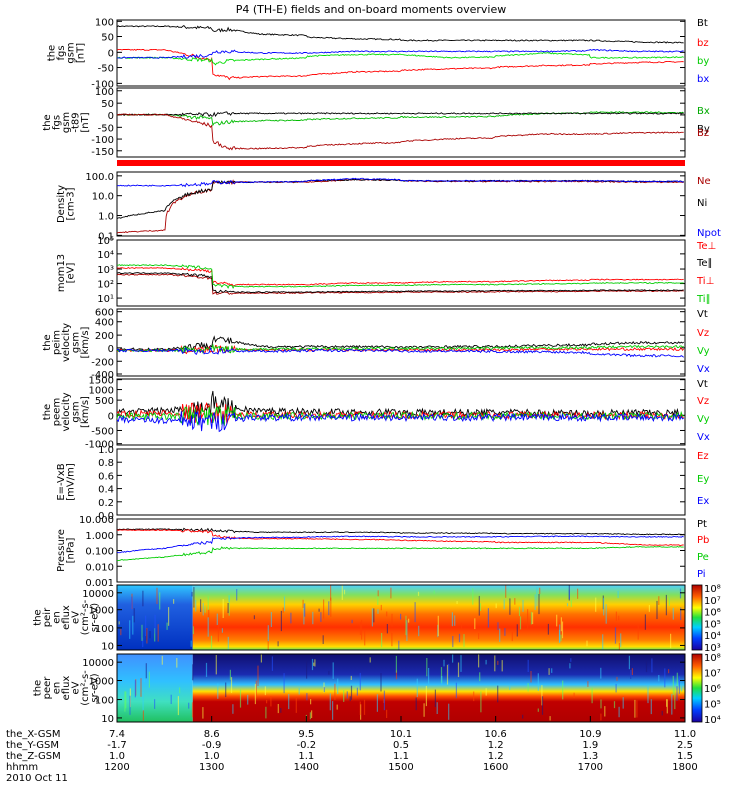 The width and height of the screenshot is (750, 800). Describe the element at coordinates (66, 204) in the screenshot. I see `y-axis-label: Density[cm-3]` at that location.